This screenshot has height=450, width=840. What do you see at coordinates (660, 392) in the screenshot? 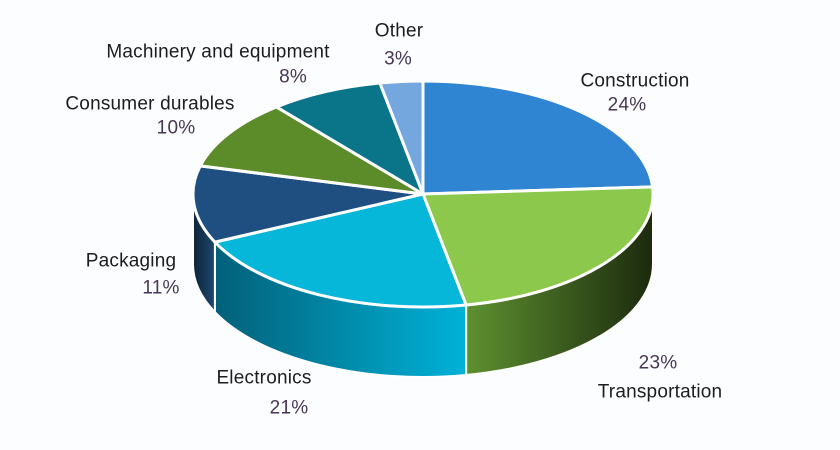
I see `slice-label-transportation: Transportation` at bounding box center [660, 392].